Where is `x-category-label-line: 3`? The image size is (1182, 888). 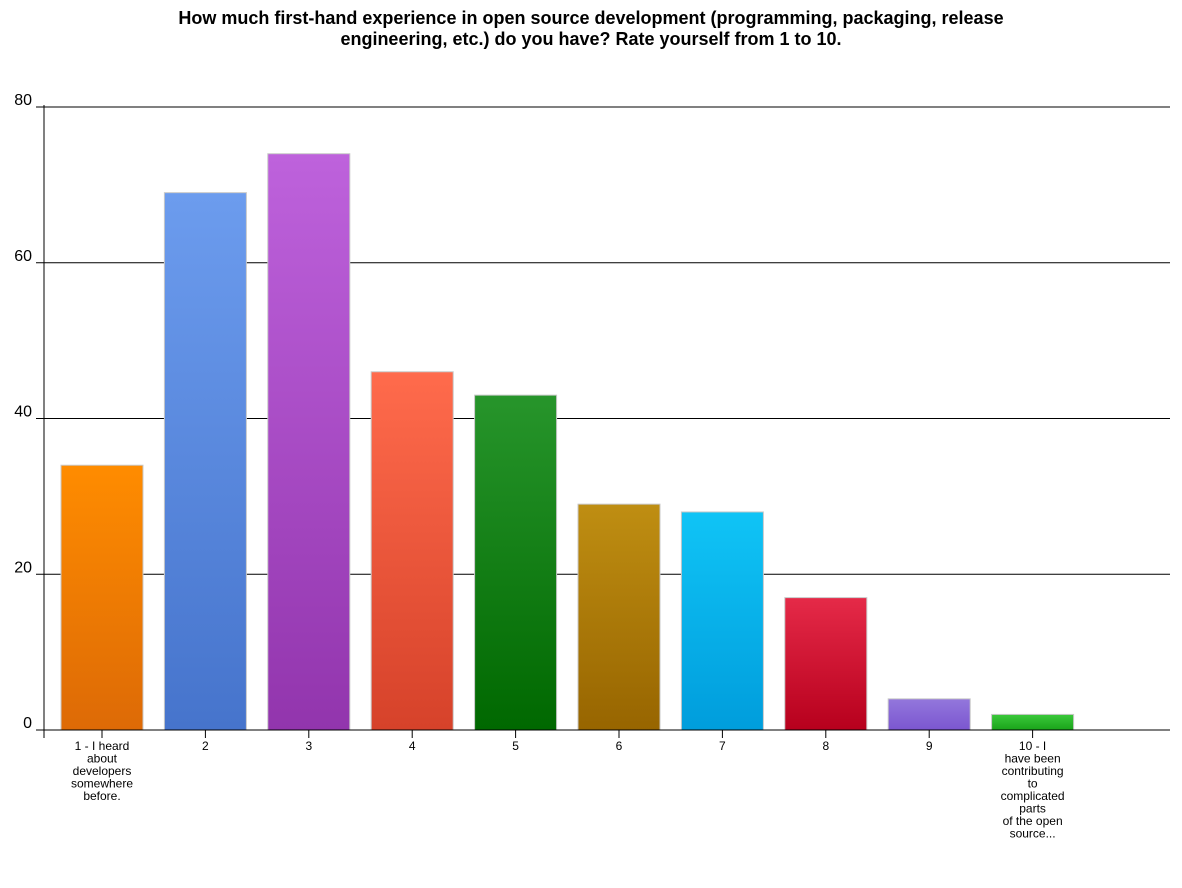
x-category-label-line: 3 is located at coordinates (308, 746).